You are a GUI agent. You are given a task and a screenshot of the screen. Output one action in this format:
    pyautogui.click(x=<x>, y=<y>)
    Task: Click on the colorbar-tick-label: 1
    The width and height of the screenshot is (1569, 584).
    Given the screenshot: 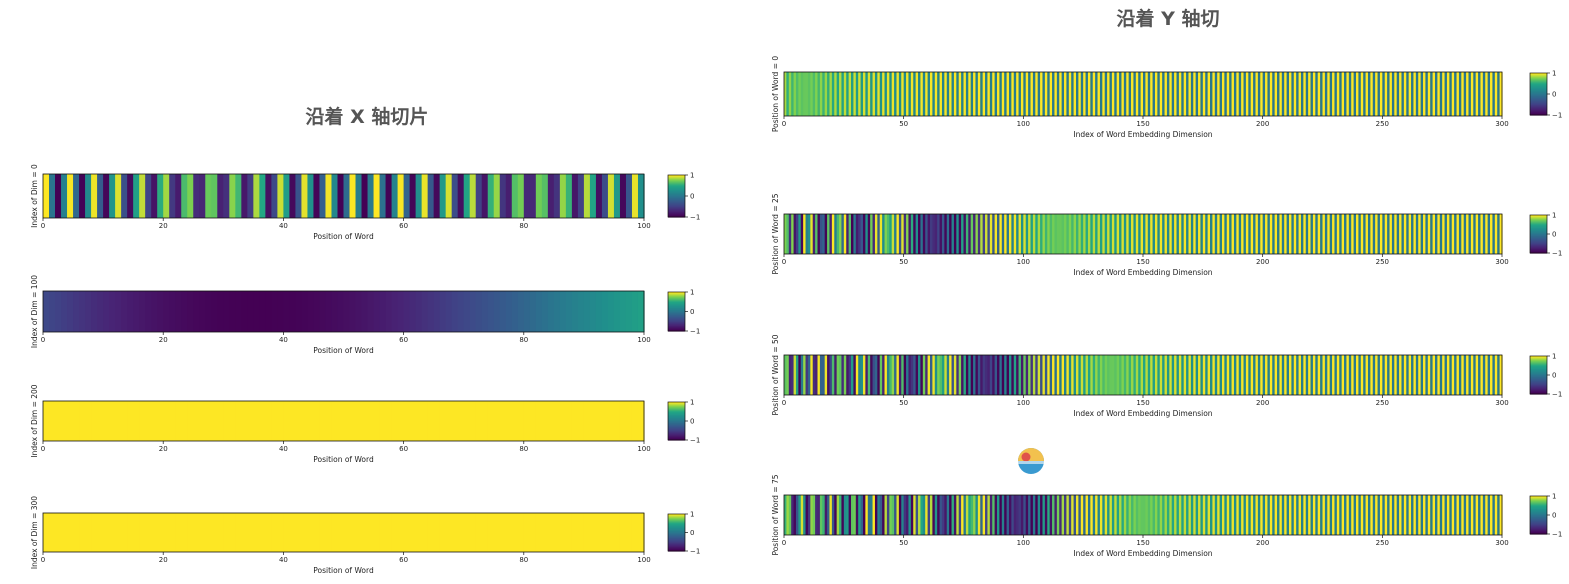 What is the action you would take?
    pyautogui.click(x=692, y=176)
    